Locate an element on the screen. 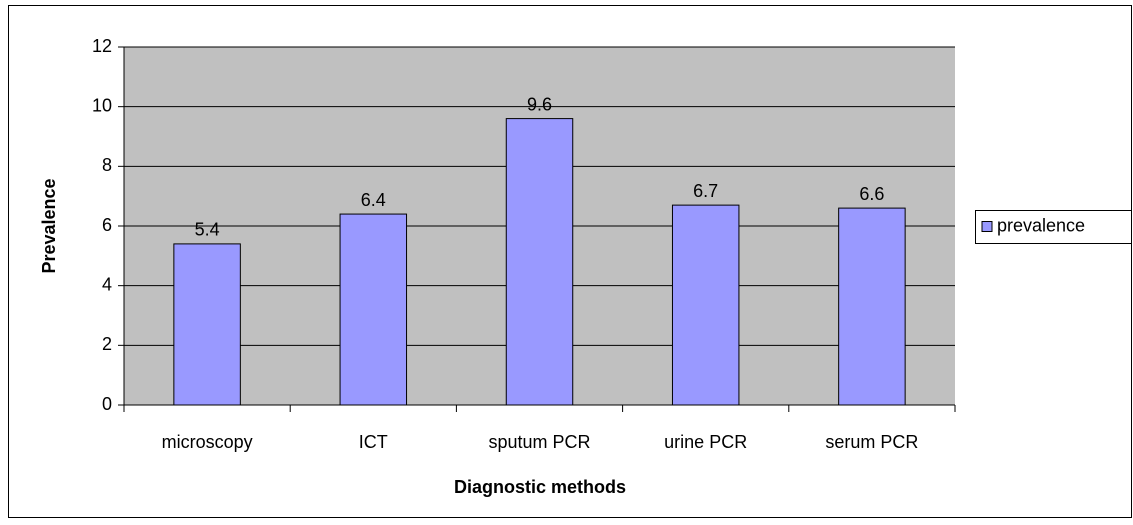  x-tick-label: microscopy is located at coordinates (207, 442).